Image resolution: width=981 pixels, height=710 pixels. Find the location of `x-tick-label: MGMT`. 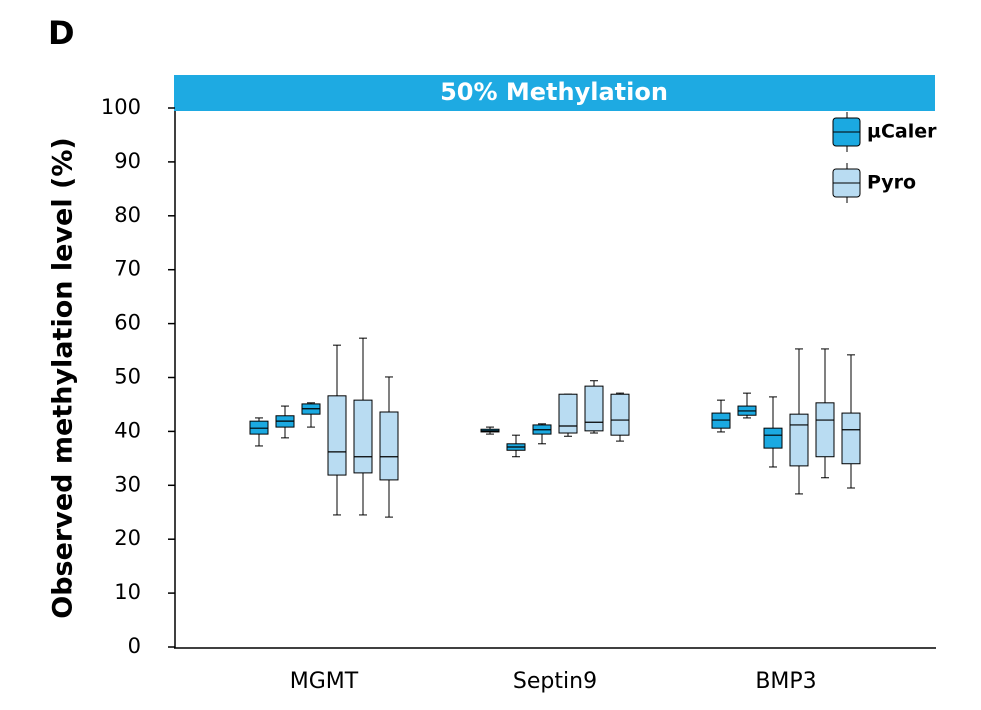

x-tick-label: MGMT is located at coordinates (324, 681).